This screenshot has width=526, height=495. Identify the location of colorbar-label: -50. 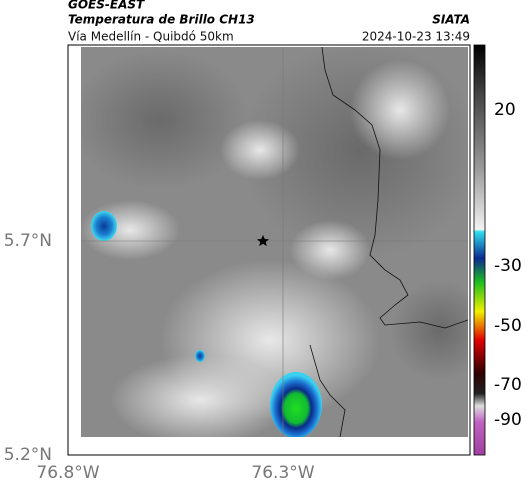
(508, 326).